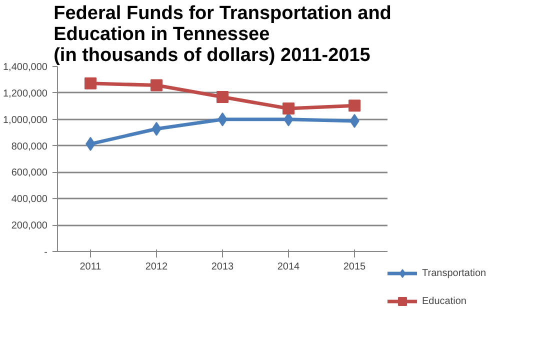 The height and width of the screenshot is (337, 550). What do you see at coordinates (156, 267) in the screenshot?
I see `x-tick-label: 2012` at bounding box center [156, 267].